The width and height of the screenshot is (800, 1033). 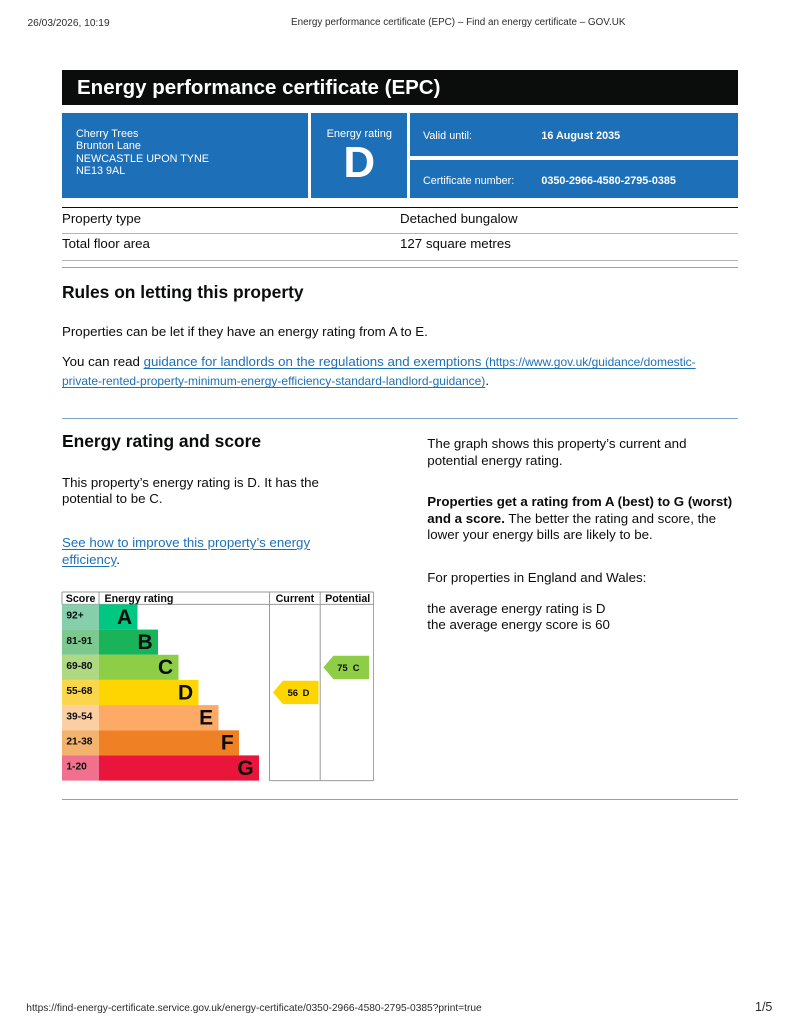 I want to click on svg-text: Energy rating, so click(x=139, y=599).